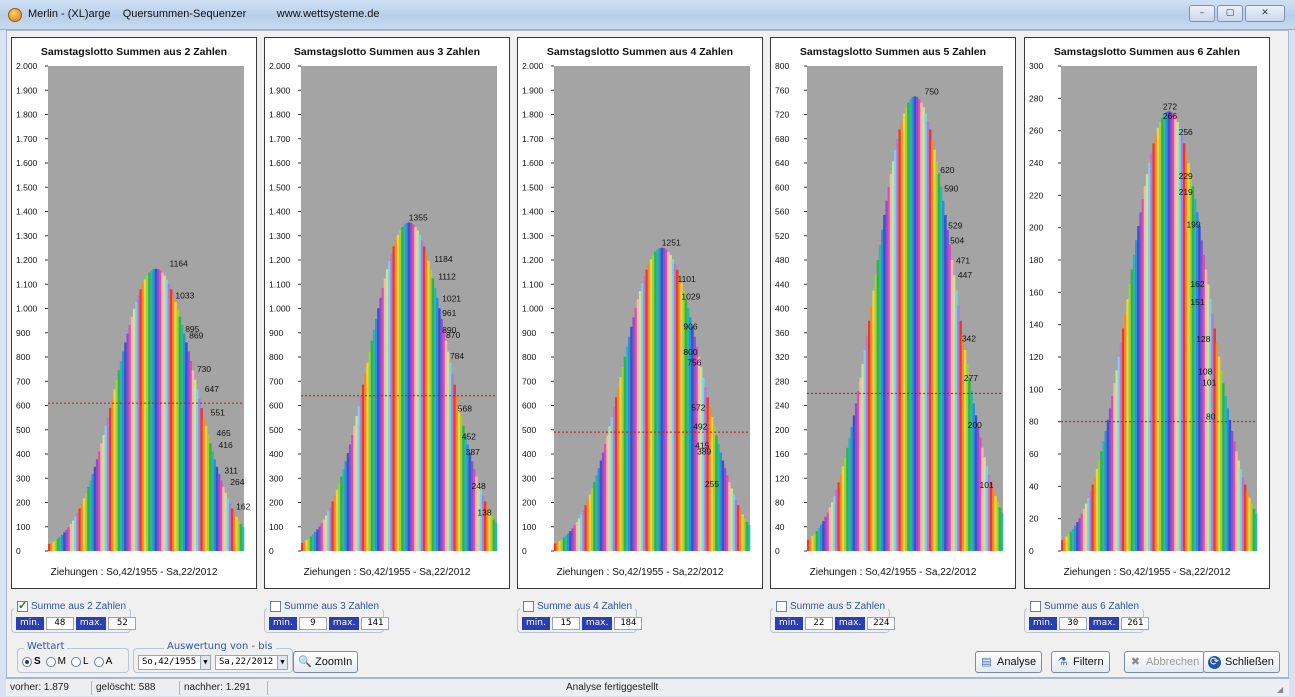 The image size is (1295, 697). Describe the element at coordinates (122, 623) in the screenshot. I see `max-field: 52` at that location.